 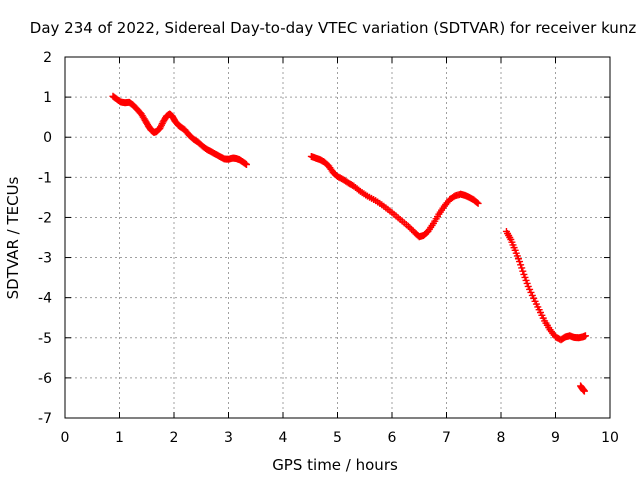 What do you see at coordinates (47, 58) in the screenshot?
I see `y-tick-label: 2` at bounding box center [47, 58].